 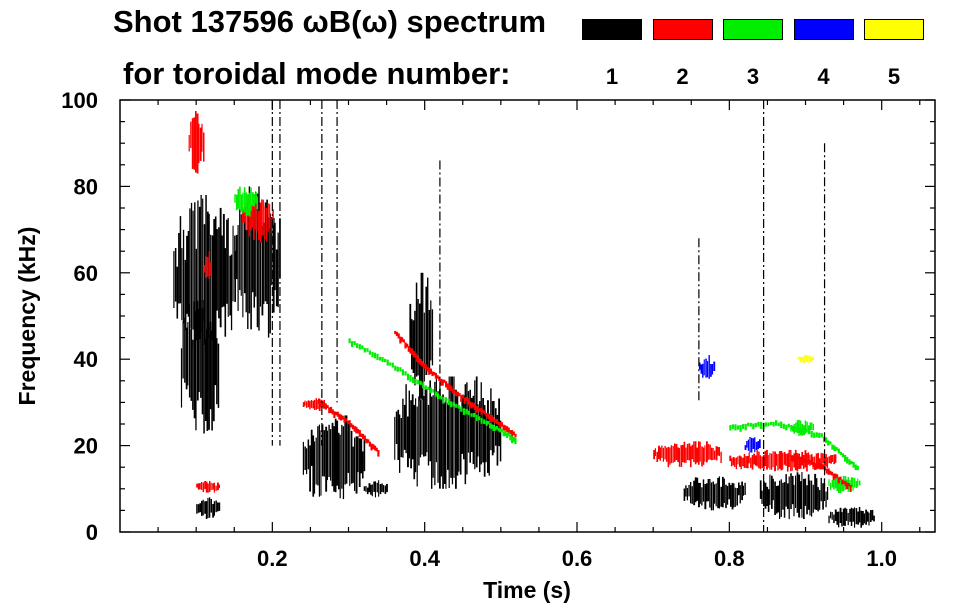 I want to click on x-tick-label: 0.6, so click(x=577, y=558).